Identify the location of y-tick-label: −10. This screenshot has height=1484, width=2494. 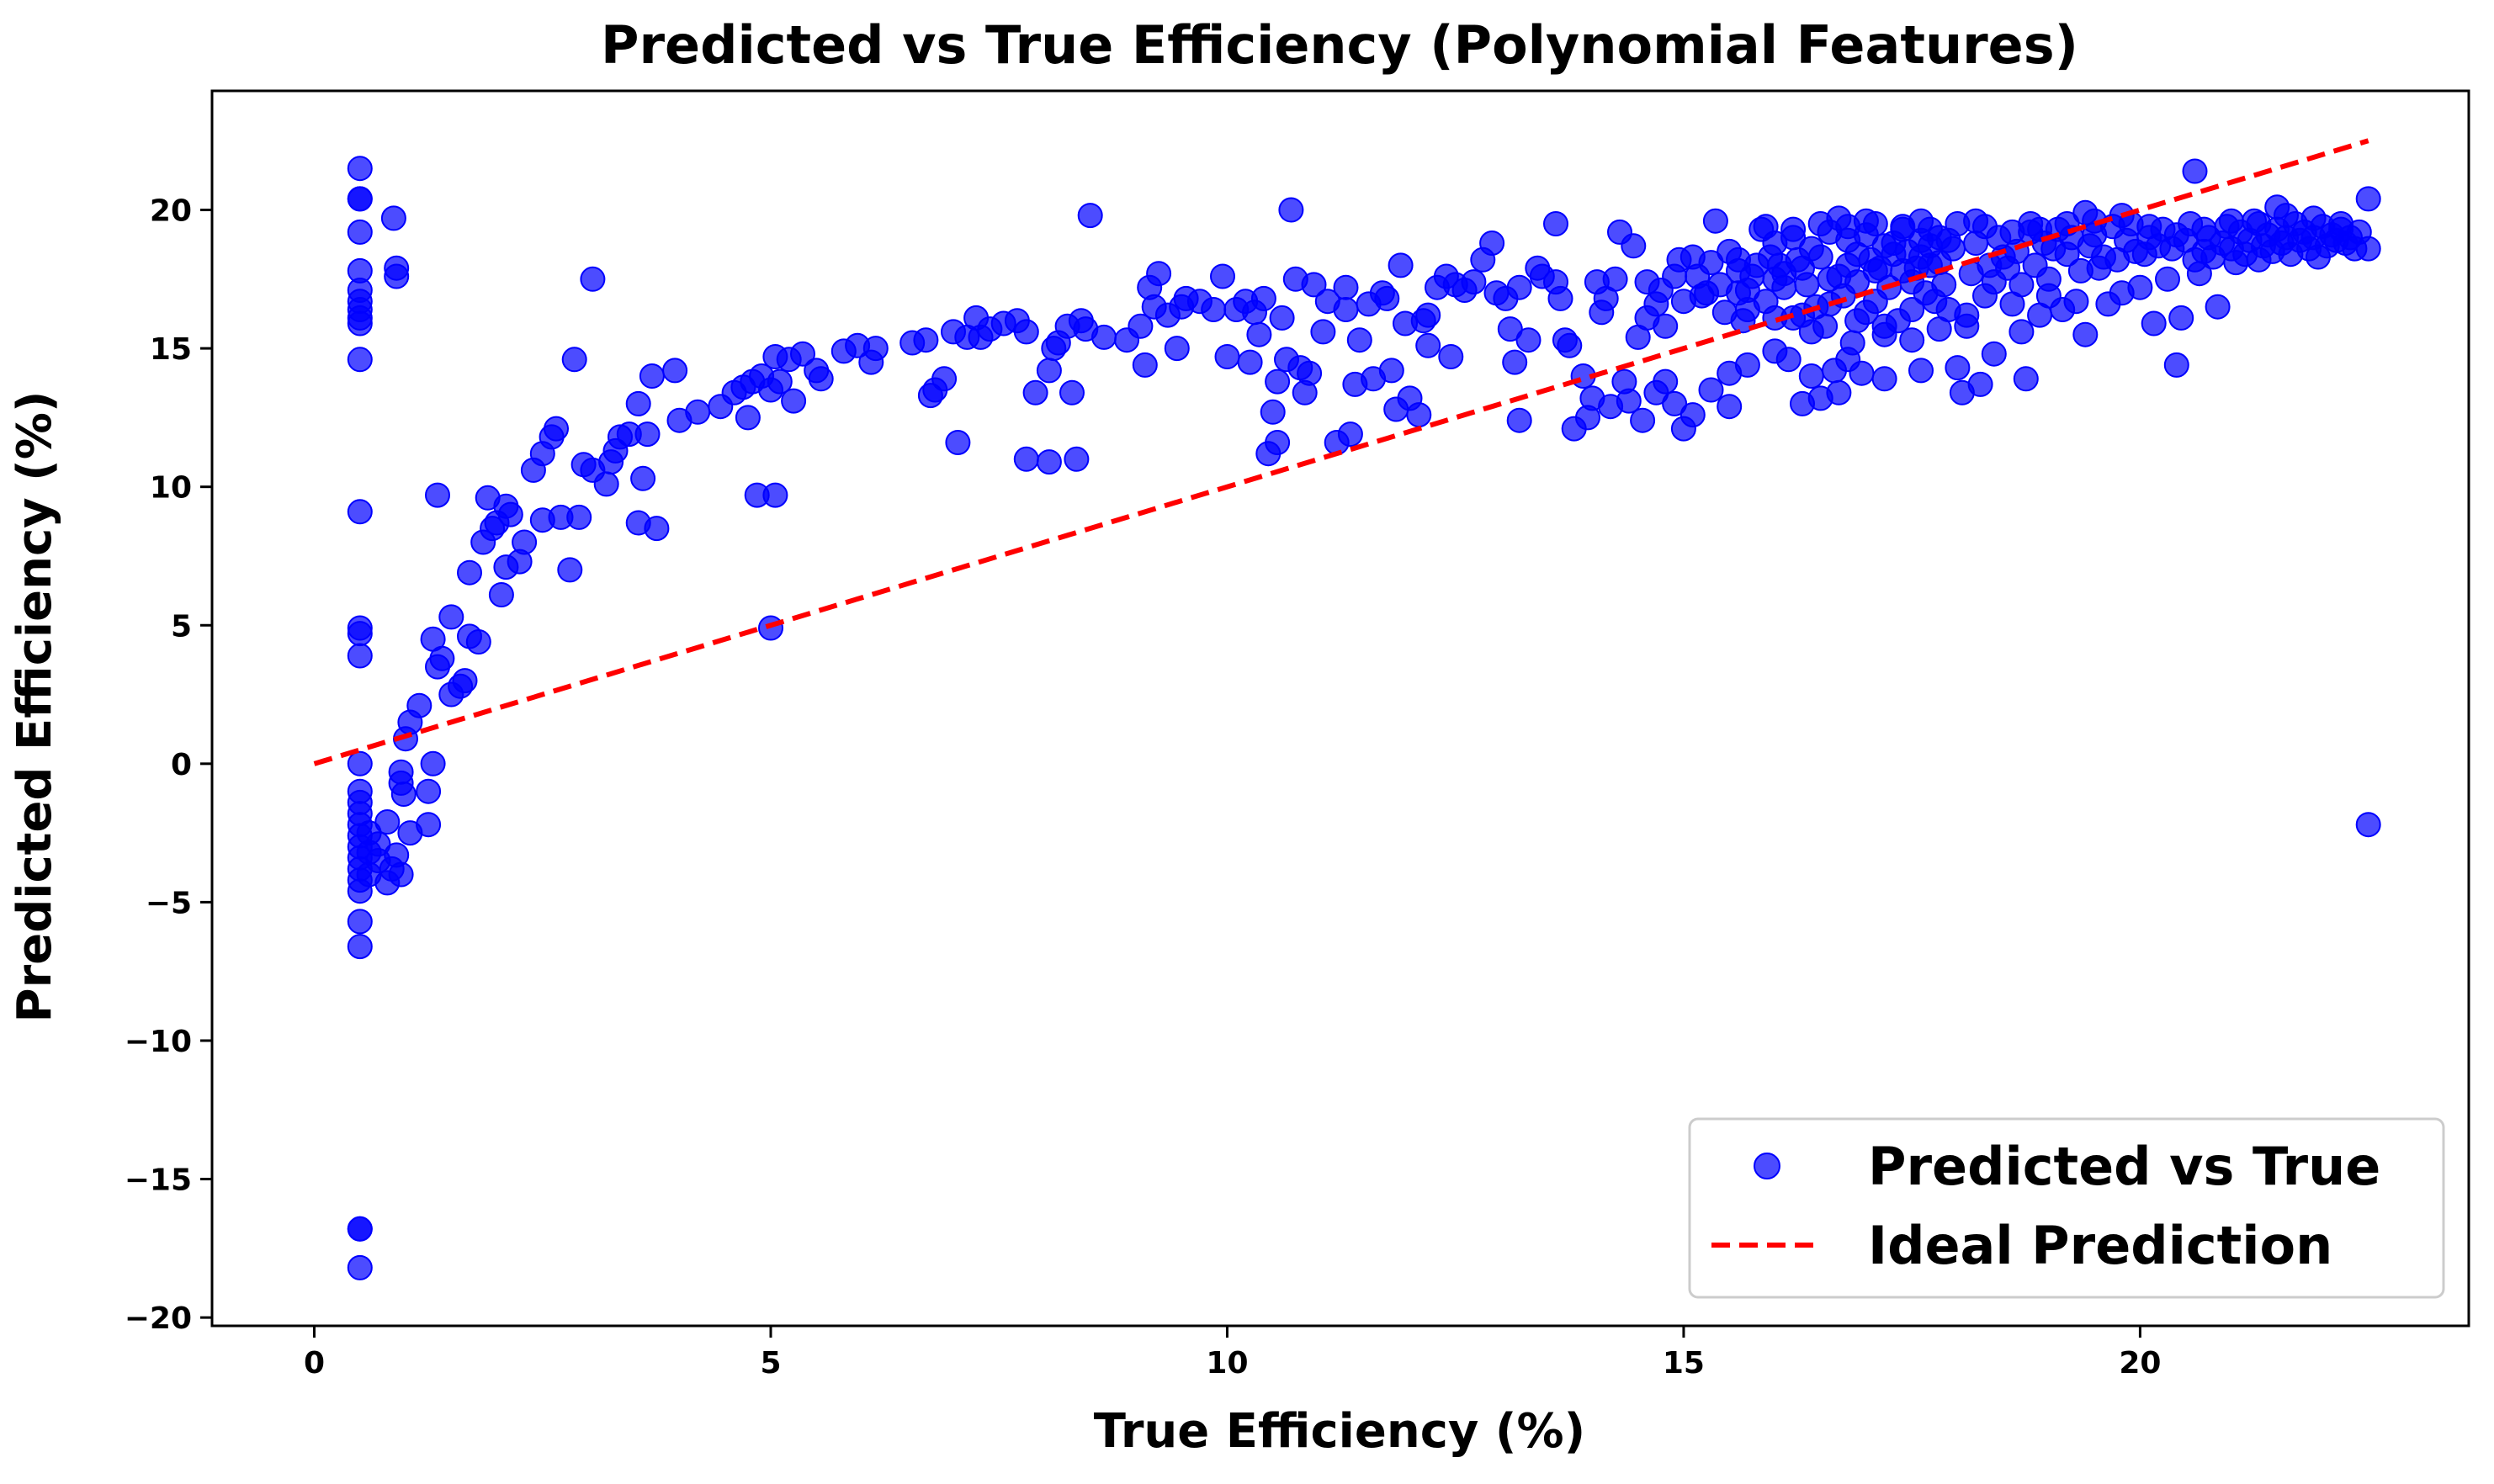
(158, 1042).